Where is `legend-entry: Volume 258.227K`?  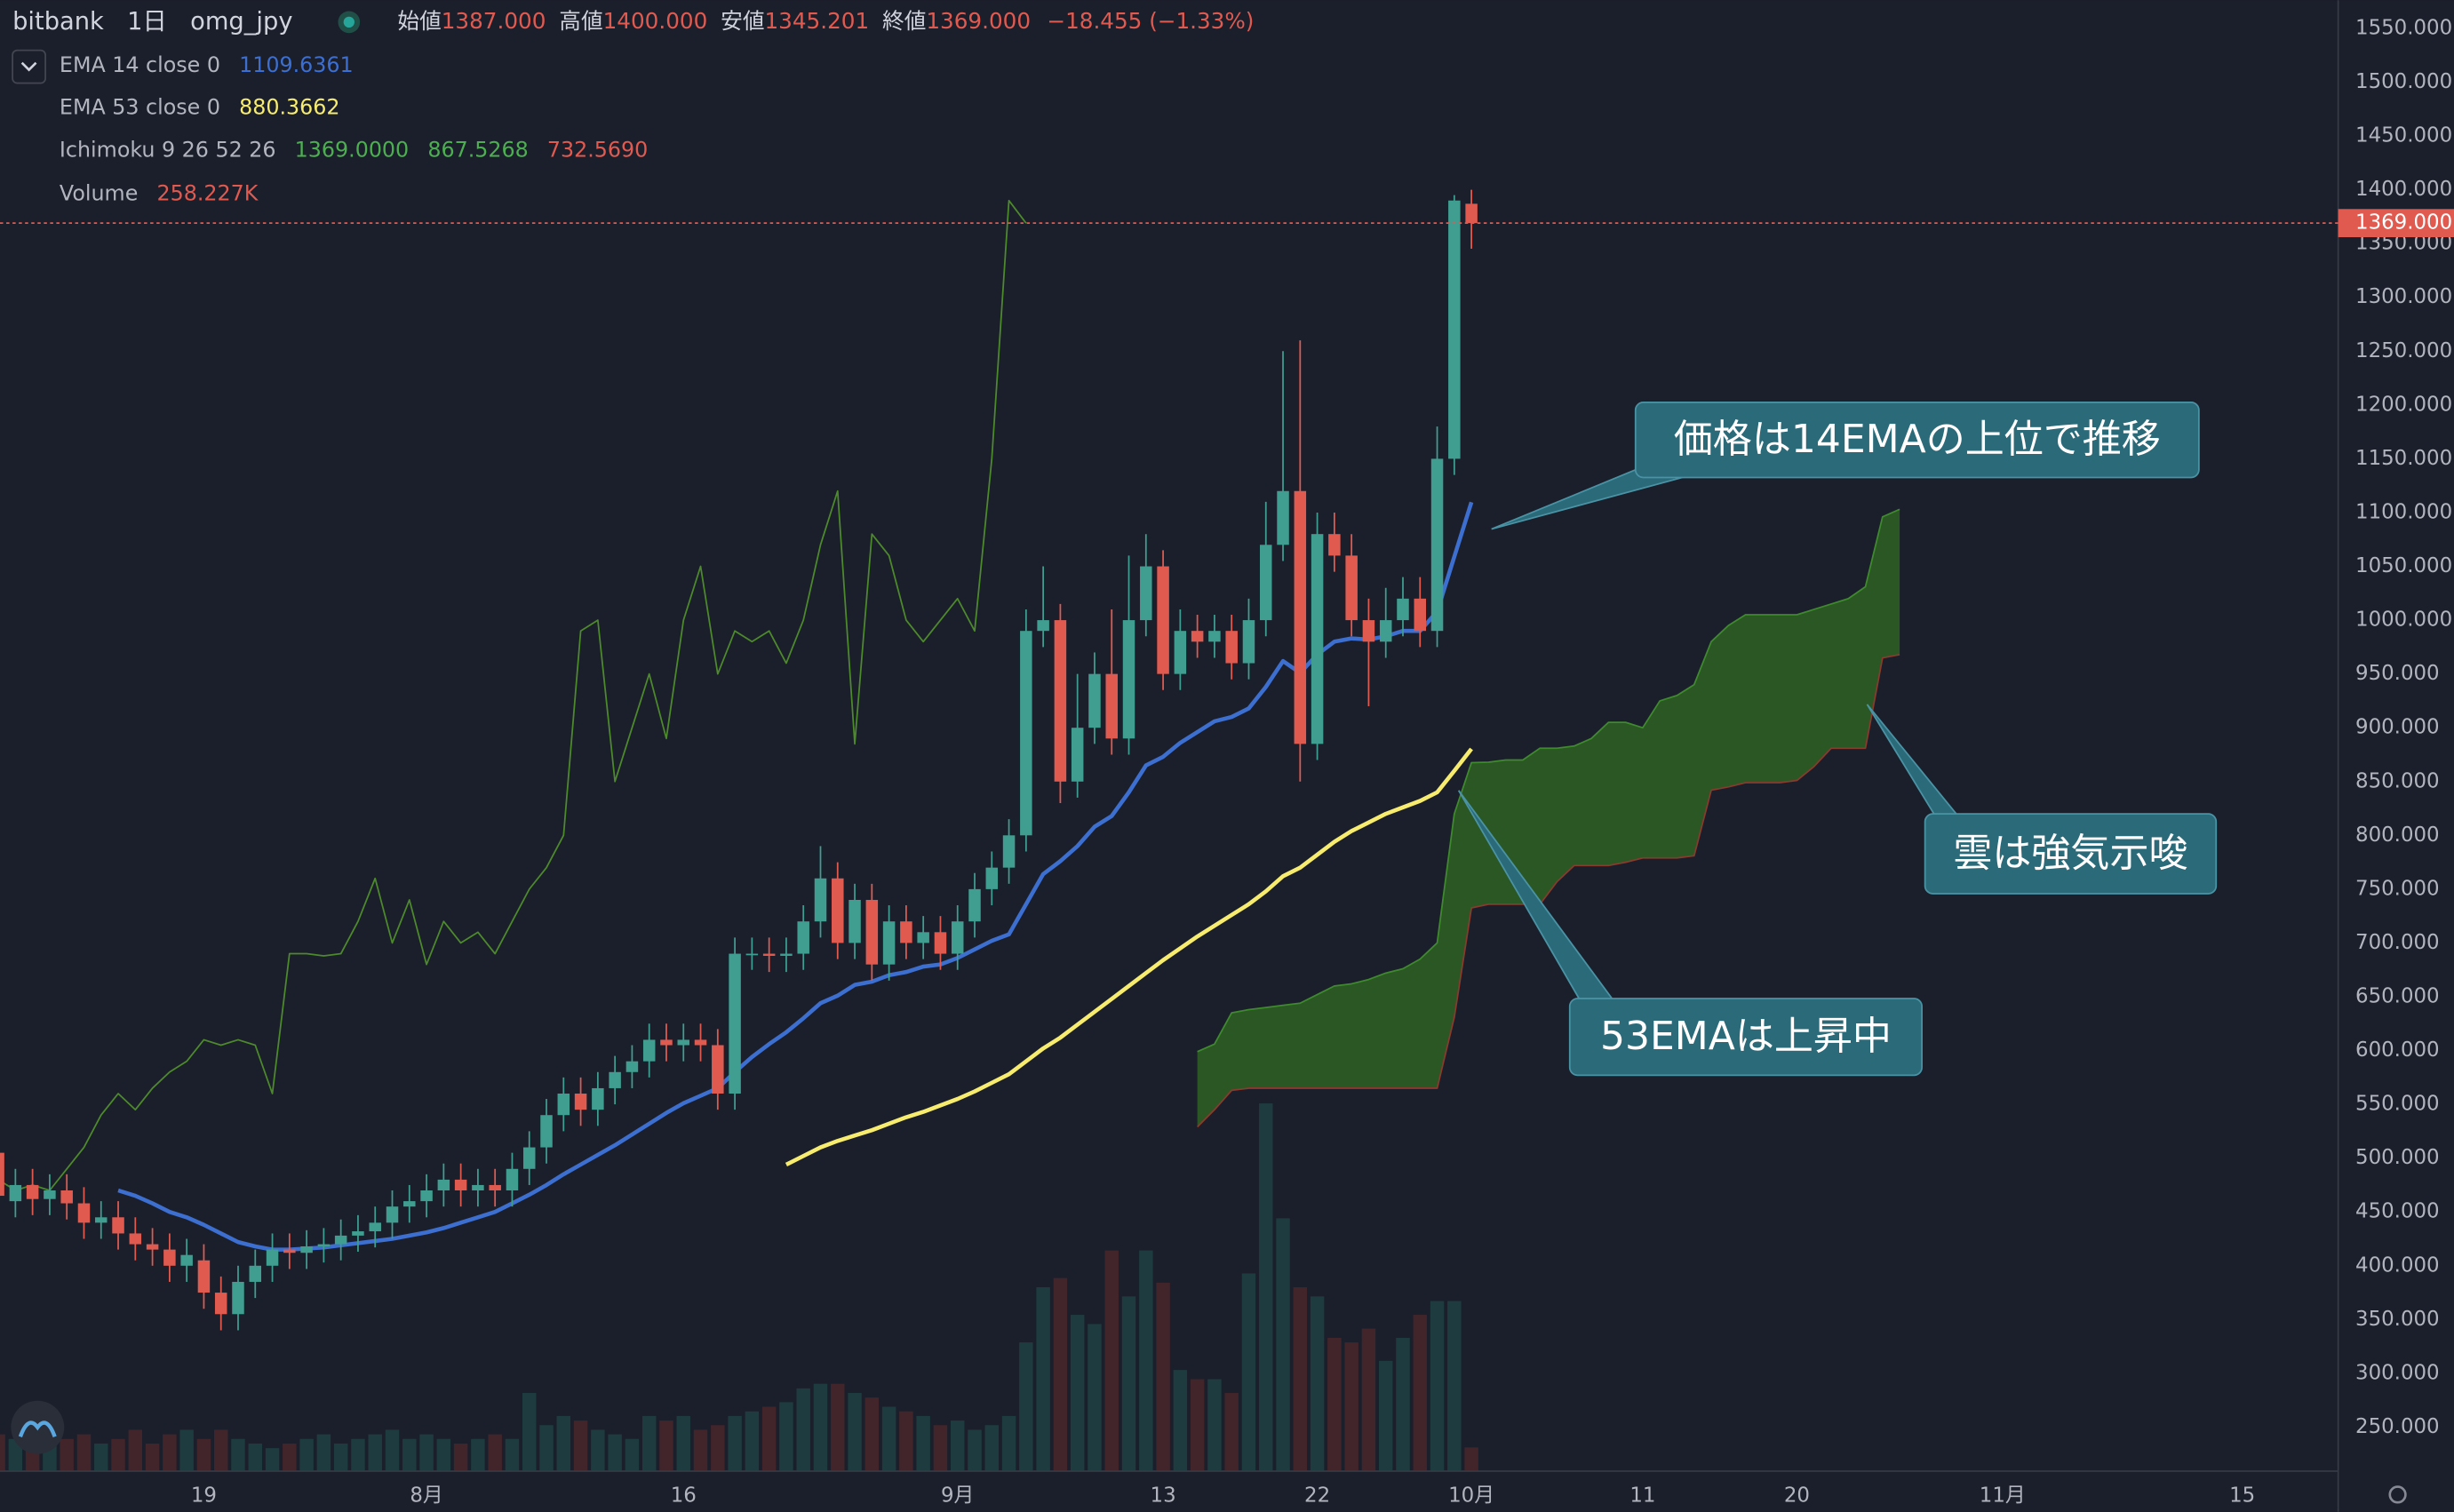
legend-entry: Volume 258.227K is located at coordinates (159, 192).